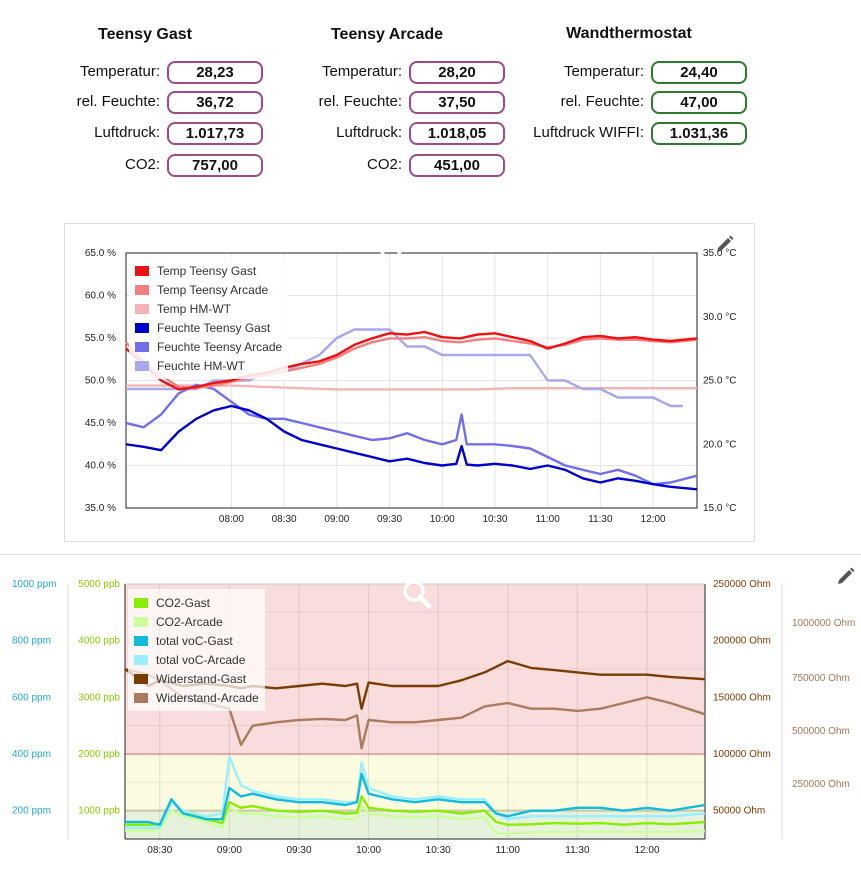 This screenshot has width=861, height=871. Describe the element at coordinates (508, 850) in the screenshot. I see `x-tick-label: 11:00` at that location.